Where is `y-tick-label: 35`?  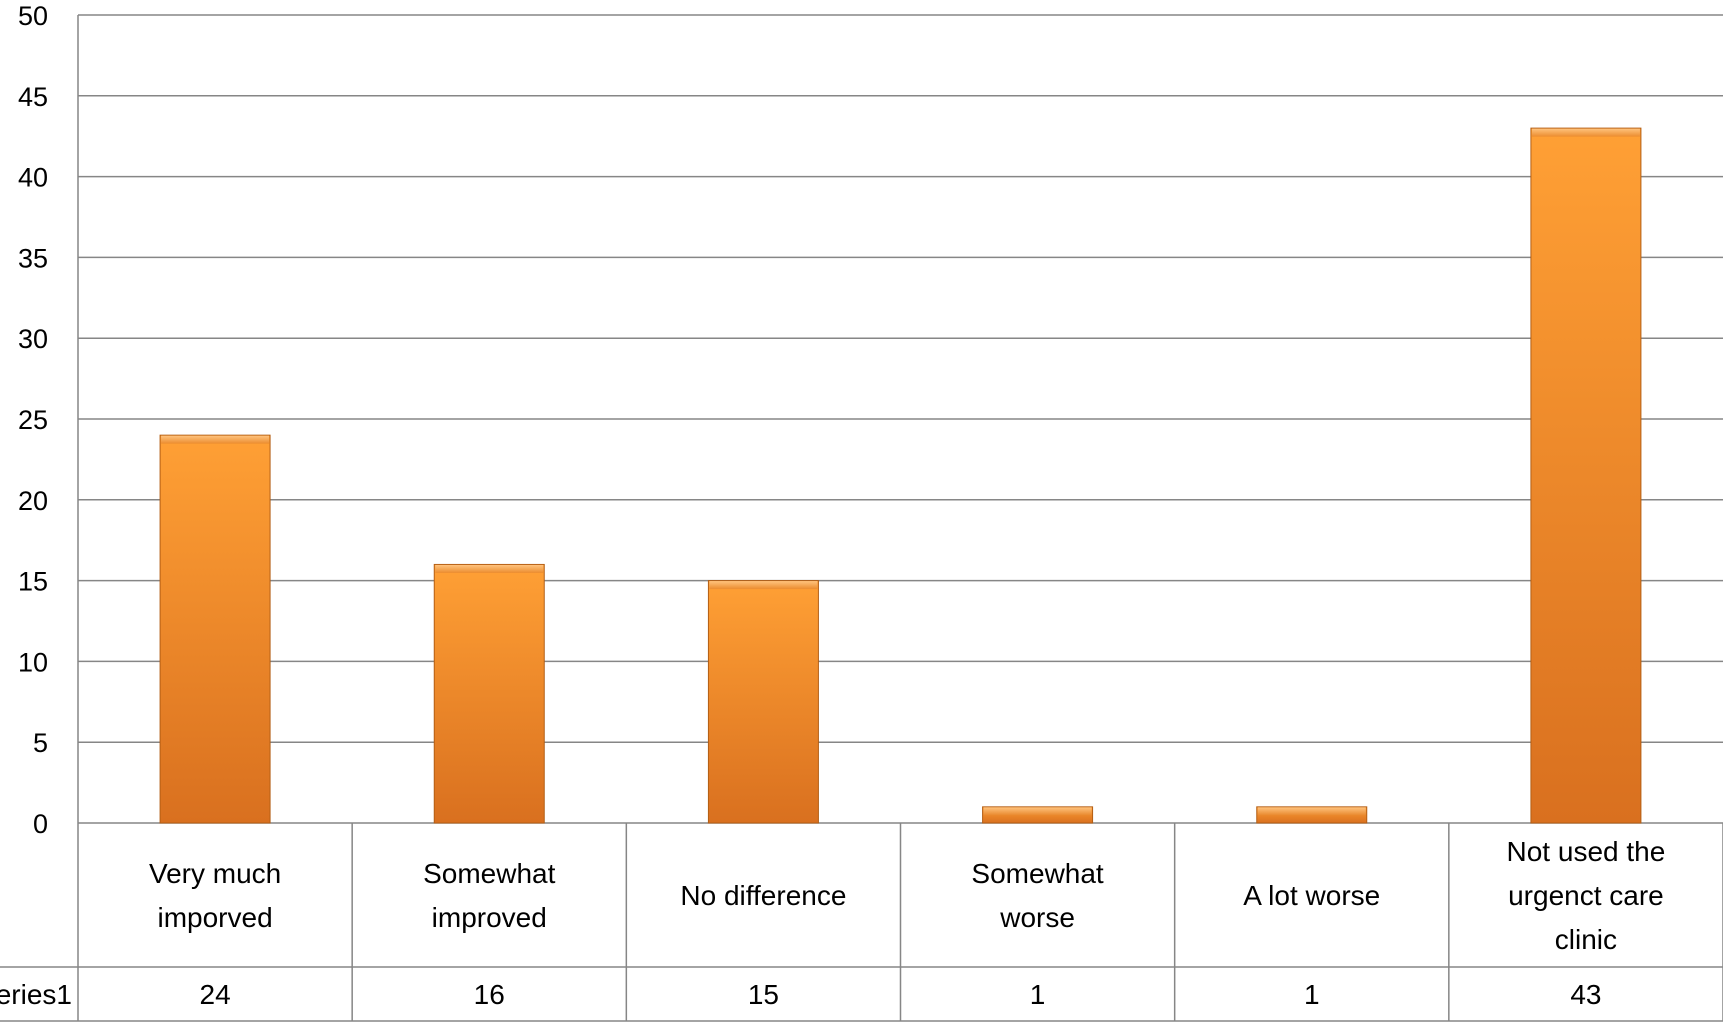 y-tick-label: 35 is located at coordinates (33, 258).